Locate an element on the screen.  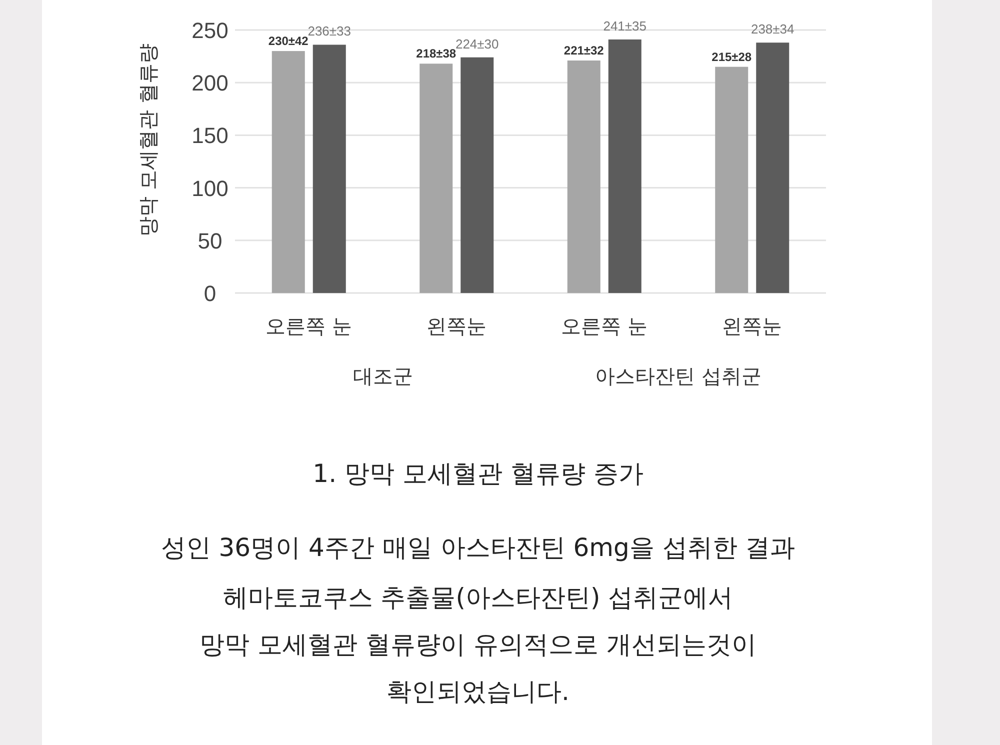
y-tick-label: 150 is located at coordinates (210, 135).